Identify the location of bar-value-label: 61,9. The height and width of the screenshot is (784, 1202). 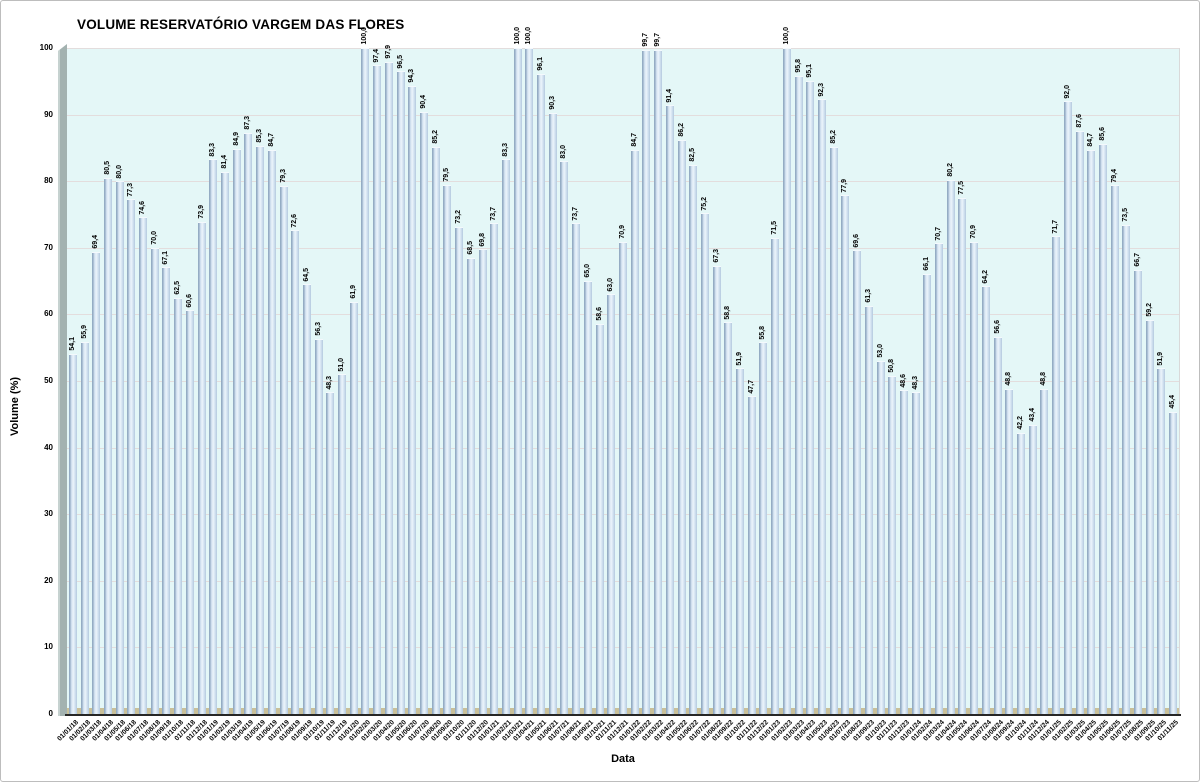
(353, 292).